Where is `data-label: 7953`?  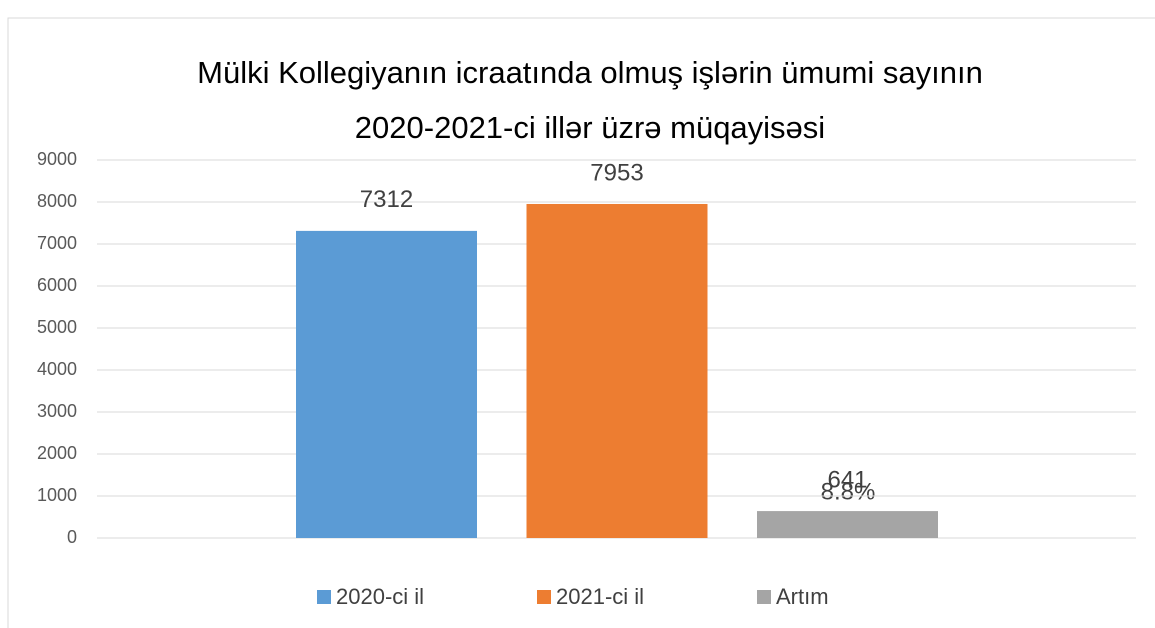 data-label: 7953 is located at coordinates (616, 172).